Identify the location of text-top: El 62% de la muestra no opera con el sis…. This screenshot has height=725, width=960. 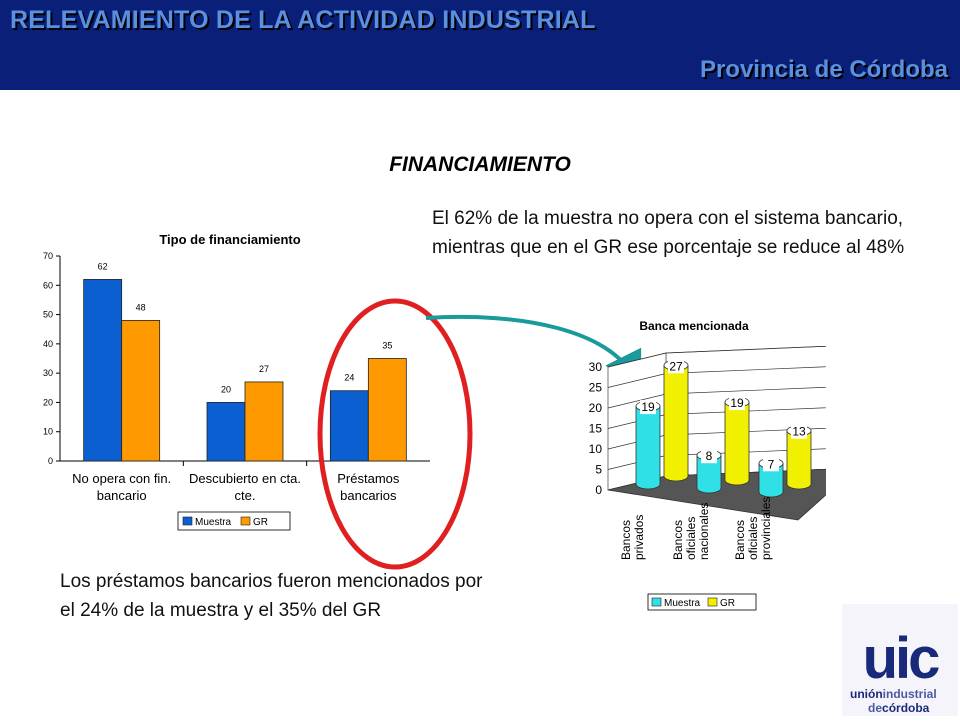
(668, 233).